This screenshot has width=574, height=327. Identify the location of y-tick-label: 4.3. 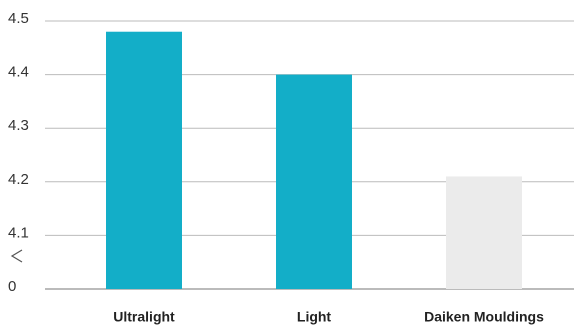
(18, 125).